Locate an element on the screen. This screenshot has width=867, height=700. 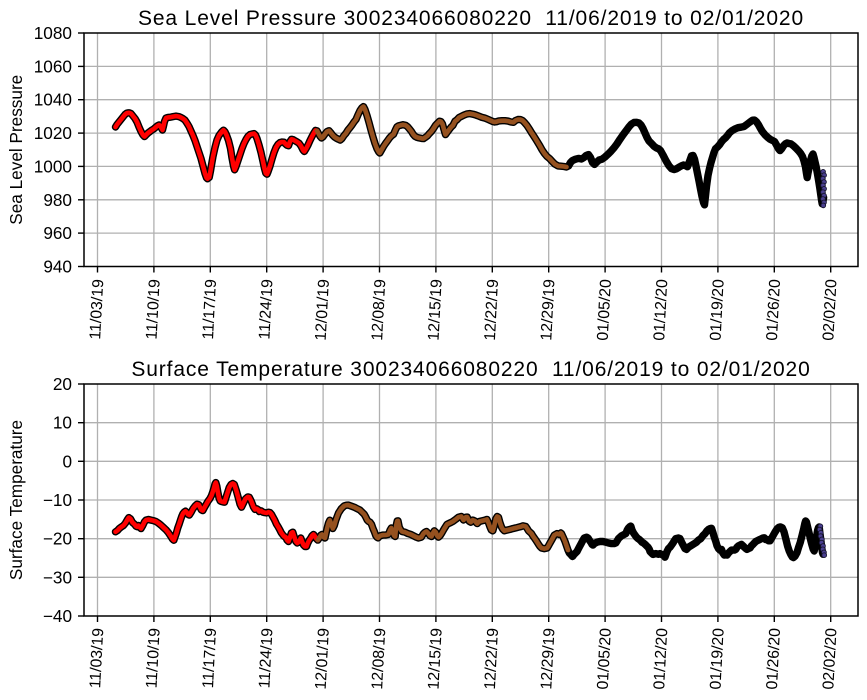
svg-text: −20 is located at coordinates (57, 539).